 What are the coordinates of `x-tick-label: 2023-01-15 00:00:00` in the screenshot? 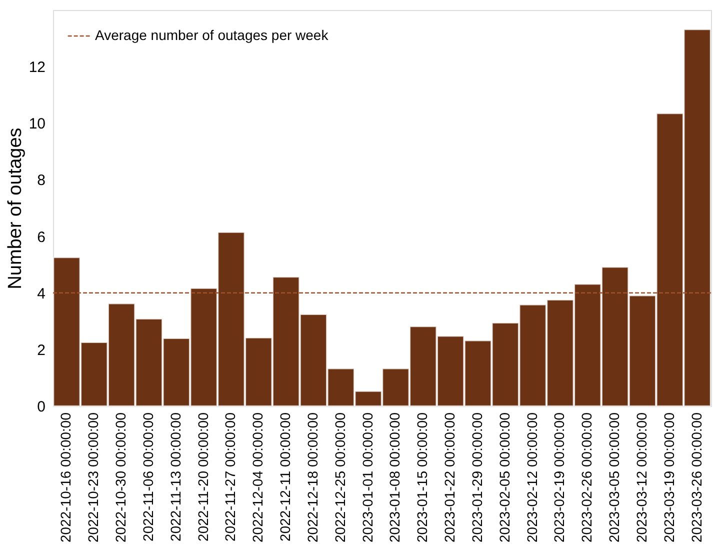 It's located at (422, 477).